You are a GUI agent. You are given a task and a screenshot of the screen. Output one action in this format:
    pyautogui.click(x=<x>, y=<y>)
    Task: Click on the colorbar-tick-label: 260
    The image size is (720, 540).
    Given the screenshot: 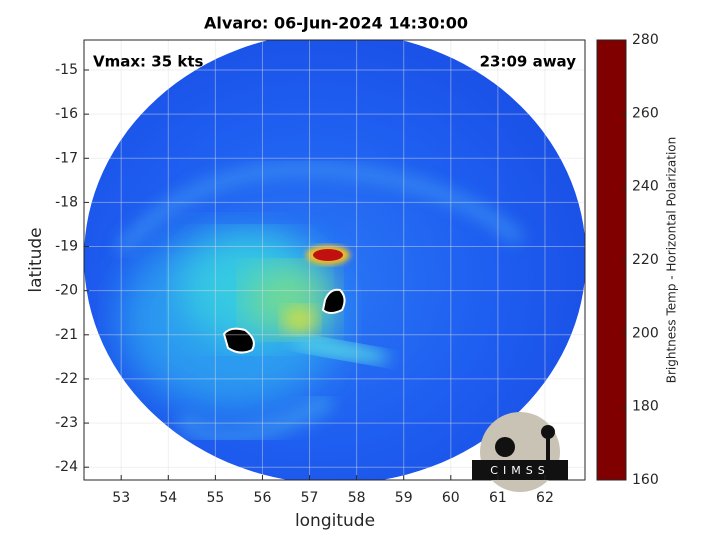 What is the action you would take?
    pyautogui.click(x=645, y=113)
    